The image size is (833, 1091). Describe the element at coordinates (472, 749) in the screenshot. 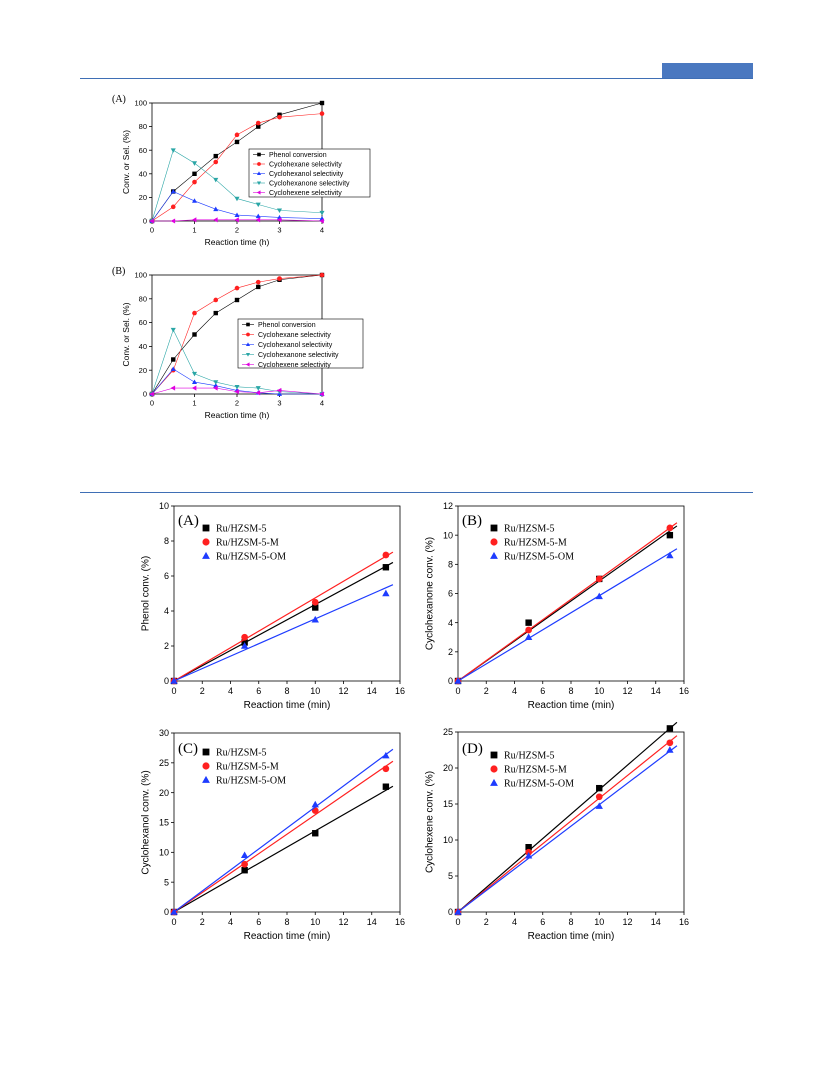

I see `panel-label: (D)` at that location.